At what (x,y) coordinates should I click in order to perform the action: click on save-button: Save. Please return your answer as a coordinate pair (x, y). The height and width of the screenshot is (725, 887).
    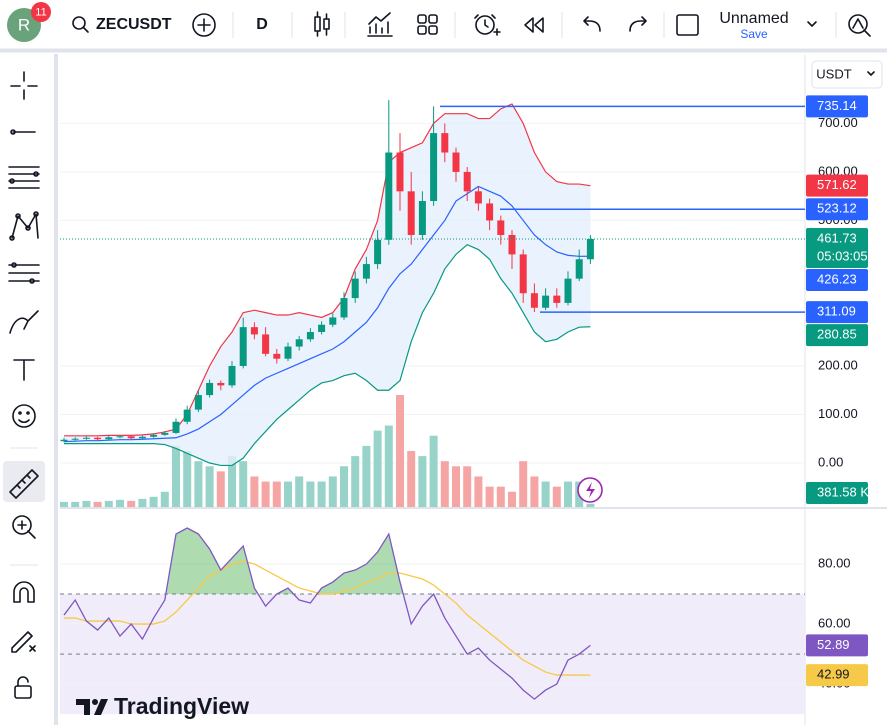
    Looking at the image, I should click on (754, 34).